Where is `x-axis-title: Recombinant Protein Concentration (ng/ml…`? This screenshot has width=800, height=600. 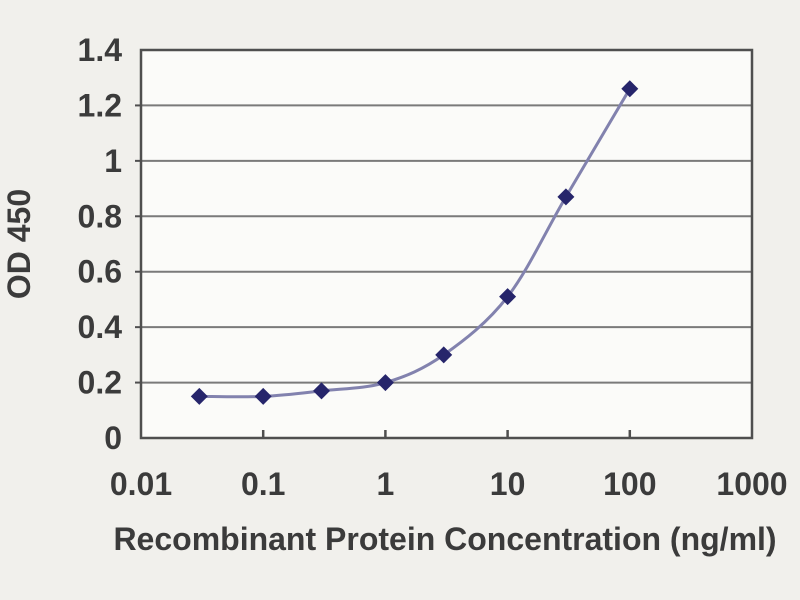
x-axis-title: Recombinant Protein Concentration (ng/ml… is located at coordinates (444, 539).